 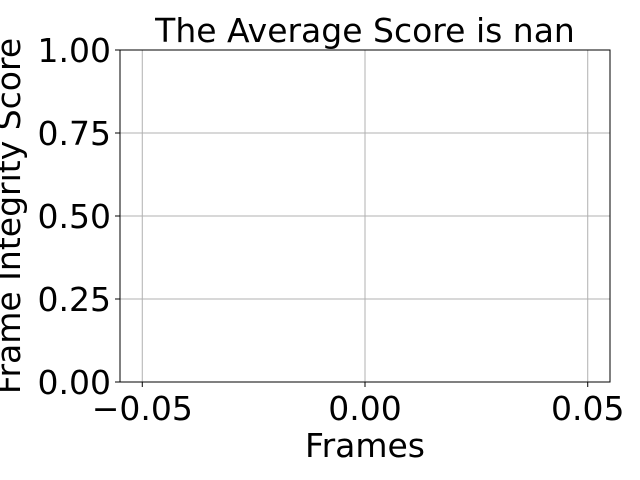 What do you see at coordinates (74, 382) in the screenshot?
I see `y-tick-label: 0.00` at bounding box center [74, 382].